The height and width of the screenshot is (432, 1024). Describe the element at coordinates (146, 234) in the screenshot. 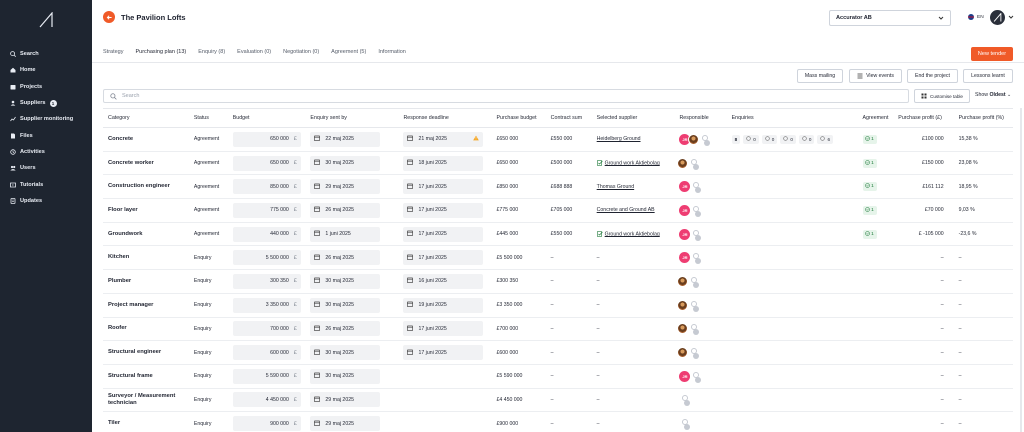

I see `category-cell: Groundwork` at that location.